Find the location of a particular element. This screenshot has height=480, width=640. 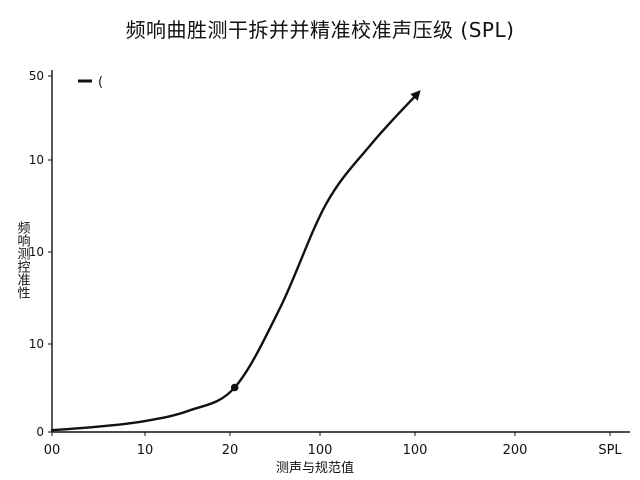

x-axis-label: 测声与规范值 is located at coordinates (315, 468).